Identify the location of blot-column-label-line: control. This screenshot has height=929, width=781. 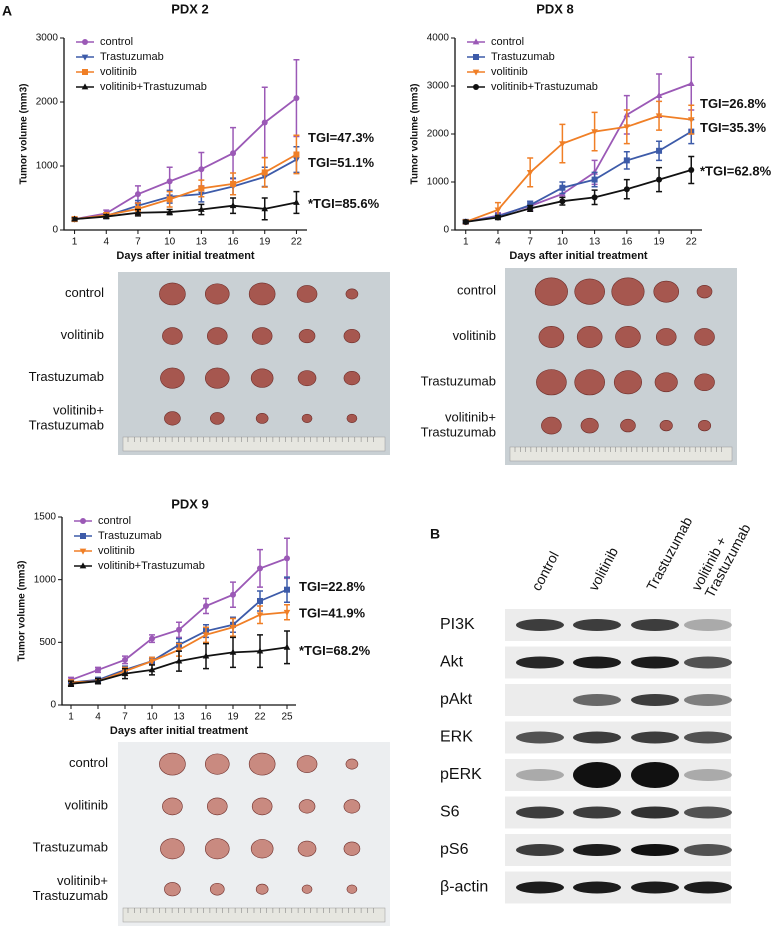
(545, 571).